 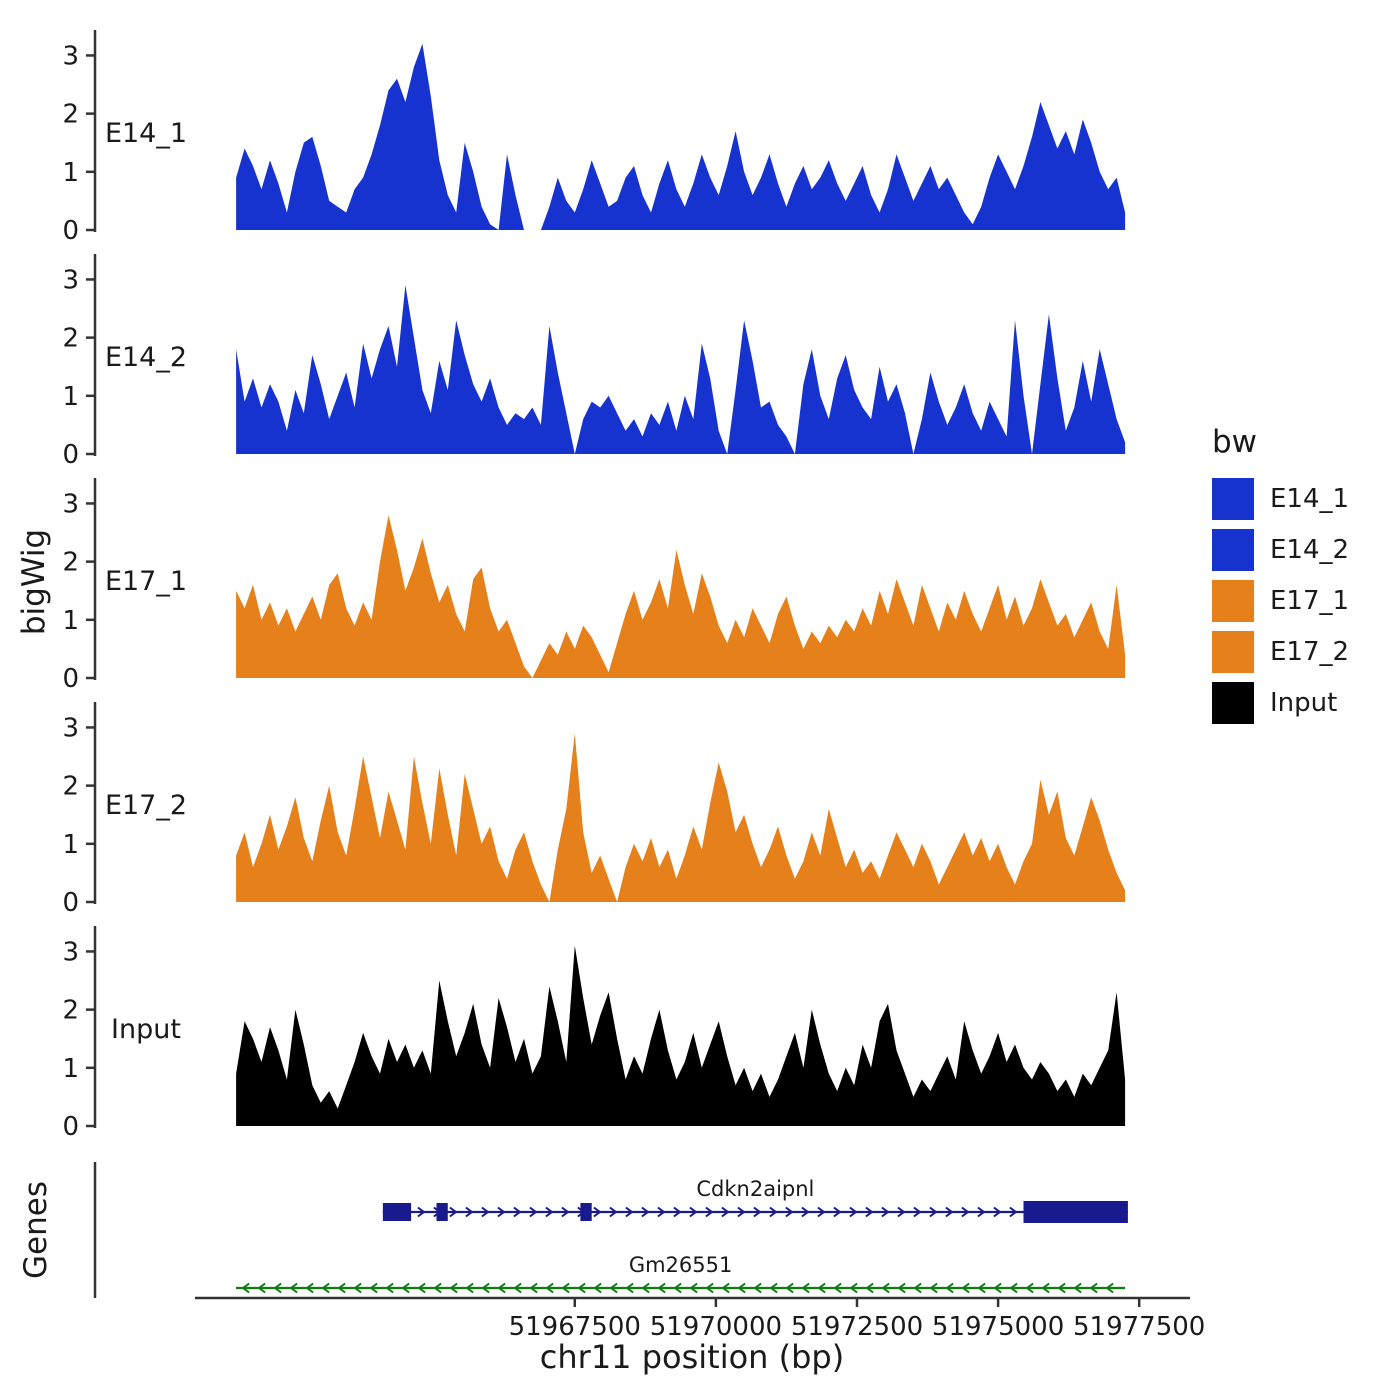 I want to click on legend-item-e17-2: E17_2, so click(x=1280, y=652).